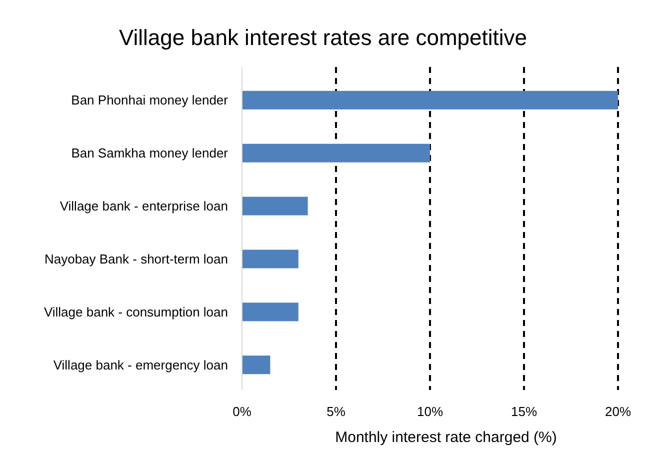 The image size is (646, 450). Describe the element at coordinates (144, 206) in the screenshot. I see `y-tick-label: Village bank - enterprise loan` at that location.